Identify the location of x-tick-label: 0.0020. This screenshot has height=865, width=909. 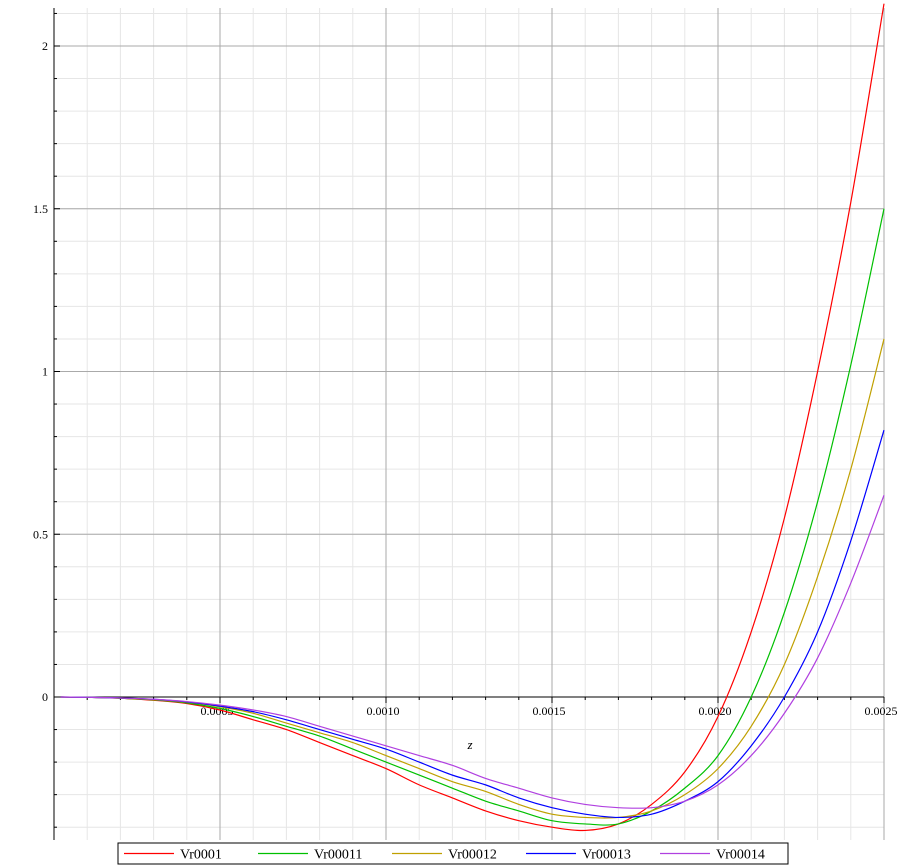
(715, 711).